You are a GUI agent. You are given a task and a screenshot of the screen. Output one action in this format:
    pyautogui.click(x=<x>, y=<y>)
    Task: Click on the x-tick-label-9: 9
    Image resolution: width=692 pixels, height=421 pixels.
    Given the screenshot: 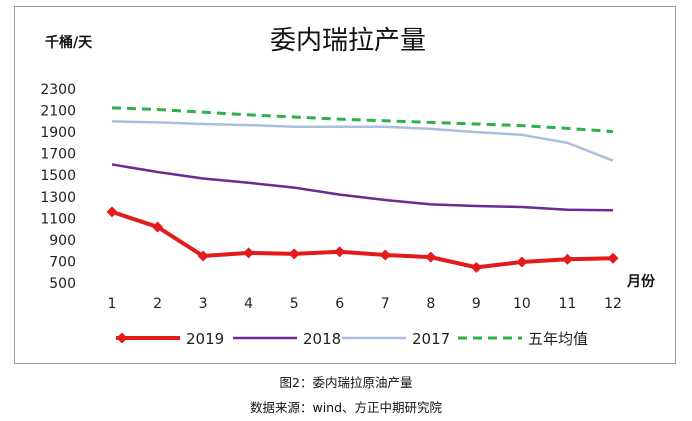 What is the action you would take?
    pyautogui.click(x=476, y=304)
    